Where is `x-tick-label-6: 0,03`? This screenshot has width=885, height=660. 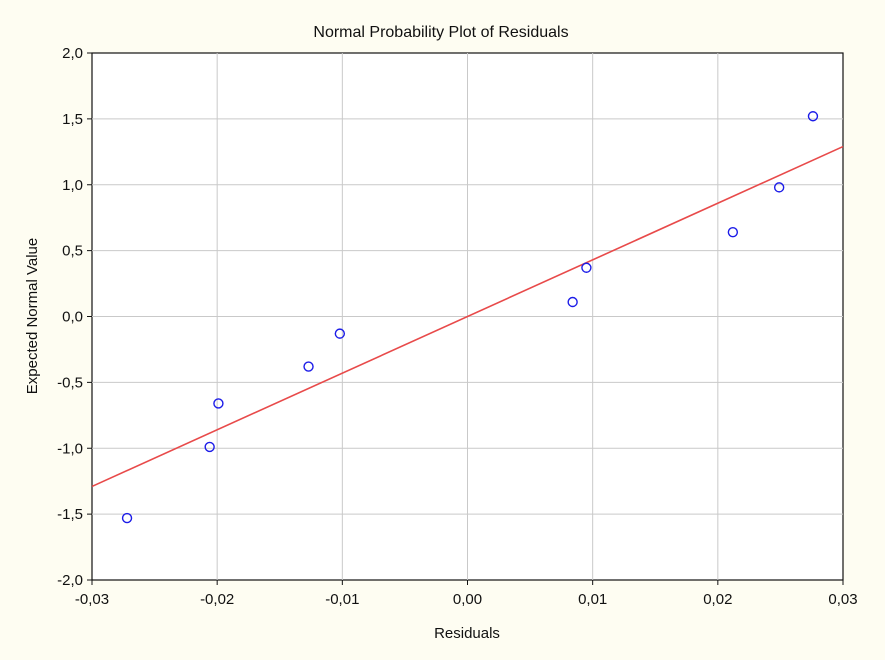 x-tick-label-6: 0,03 is located at coordinates (842, 599).